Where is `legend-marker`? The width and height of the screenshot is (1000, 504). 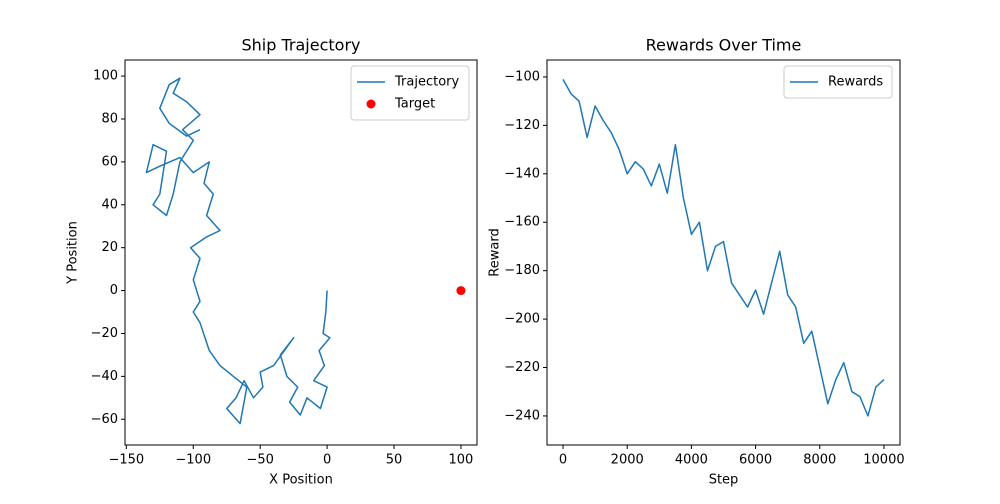 legend-marker is located at coordinates (371, 104).